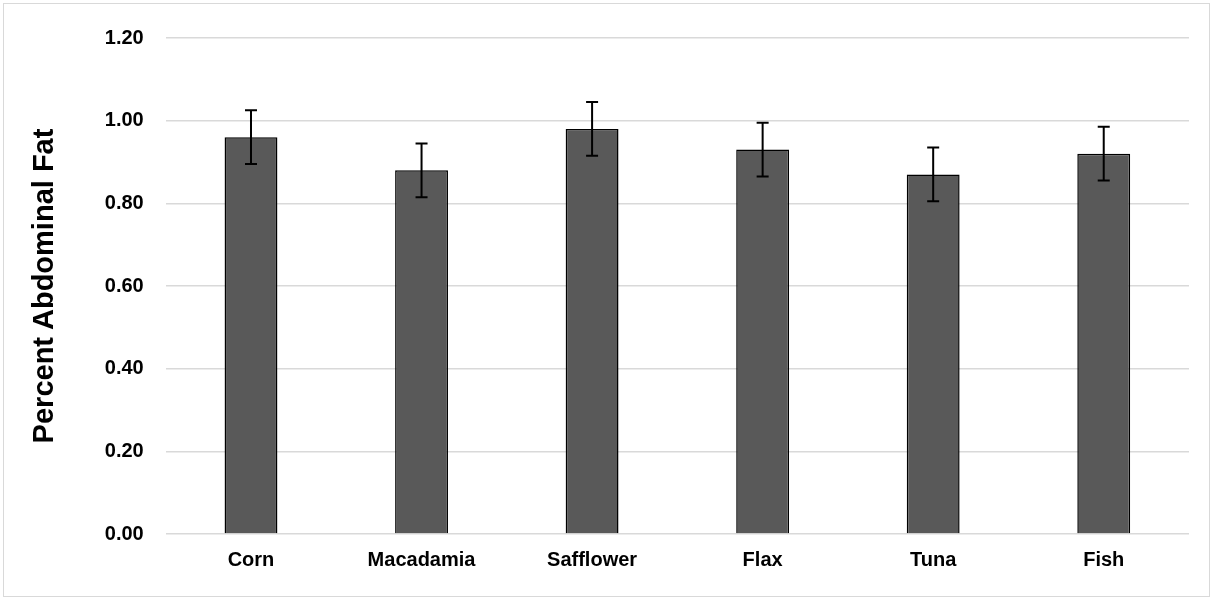 The height and width of the screenshot is (600, 1212). I want to click on y-axis-title: Percent Abdominal Fat, so click(43, 286).